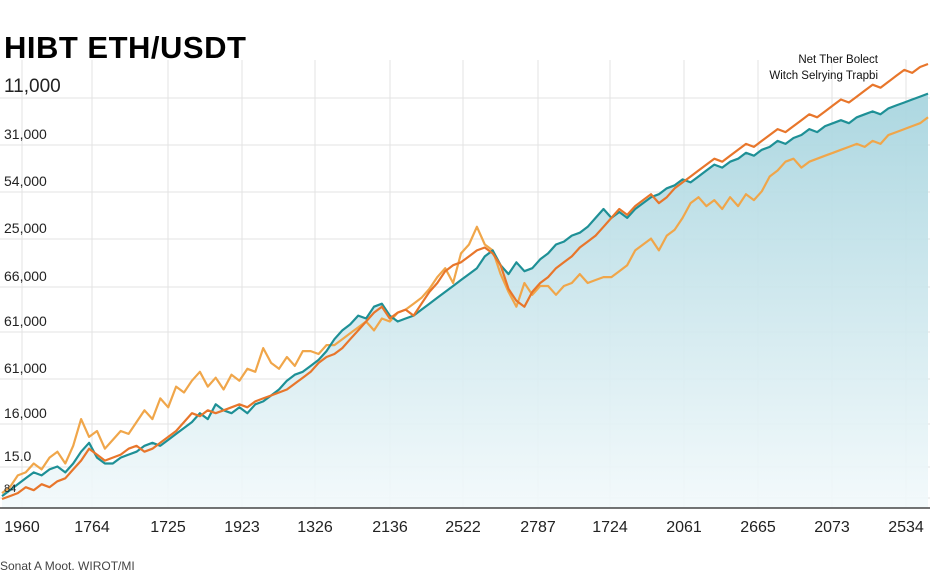 This screenshot has width=930, height=576. Describe the element at coordinates (823, 68) in the screenshot. I see `chart-legend: Net Ther Bolect Witch Selrying Trapbi` at that location.